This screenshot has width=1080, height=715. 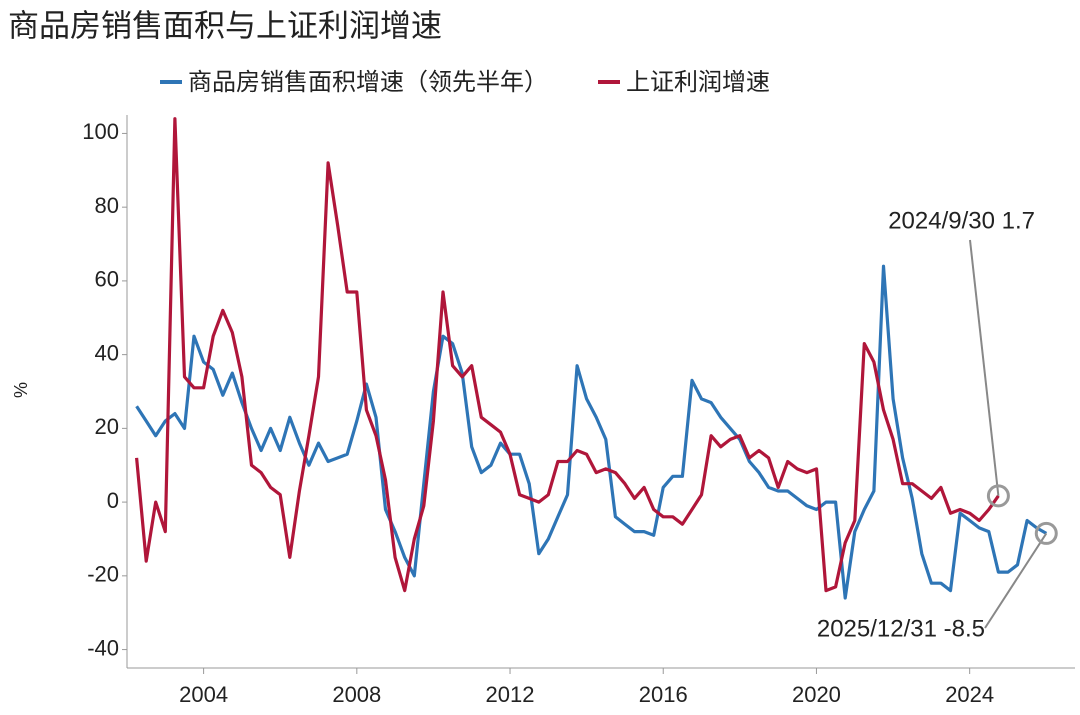 What do you see at coordinates (107, 426) in the screenshot?
I see `y-tick-label: 20` at bounding box center [107, 426].